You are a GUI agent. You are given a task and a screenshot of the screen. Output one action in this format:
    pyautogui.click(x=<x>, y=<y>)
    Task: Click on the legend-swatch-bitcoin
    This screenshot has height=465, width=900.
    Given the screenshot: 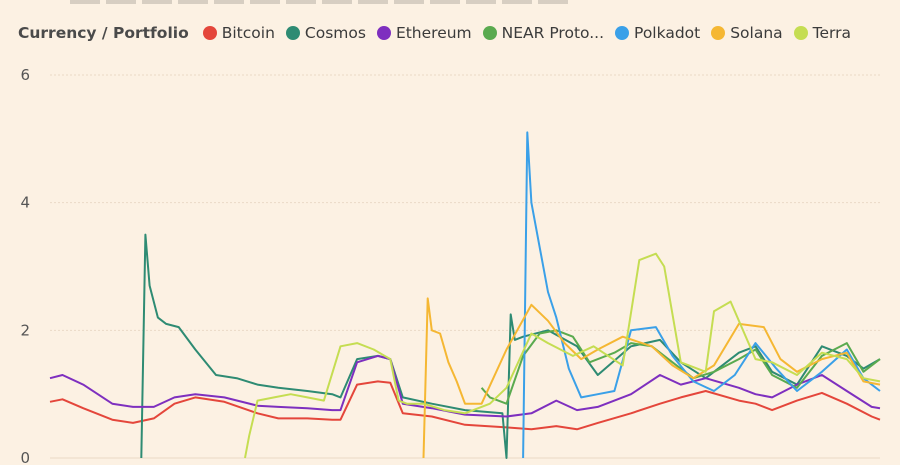 What is the action you would take?
    pyautogui.click(x=209, y=33)
    